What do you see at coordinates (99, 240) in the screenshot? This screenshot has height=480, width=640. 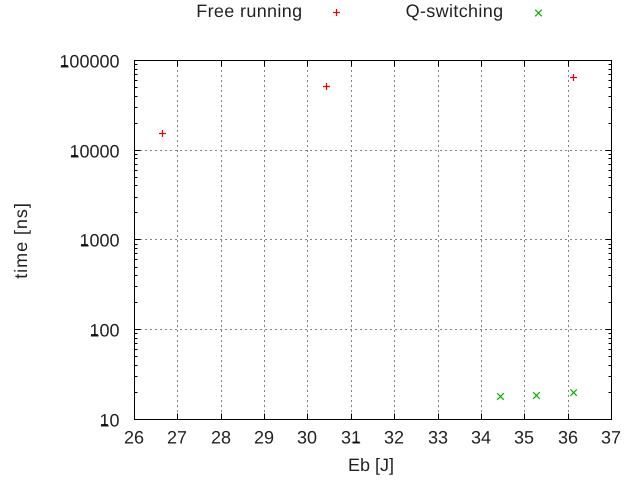 I see `svg-text: 1000` at bounding box center [99, 240].